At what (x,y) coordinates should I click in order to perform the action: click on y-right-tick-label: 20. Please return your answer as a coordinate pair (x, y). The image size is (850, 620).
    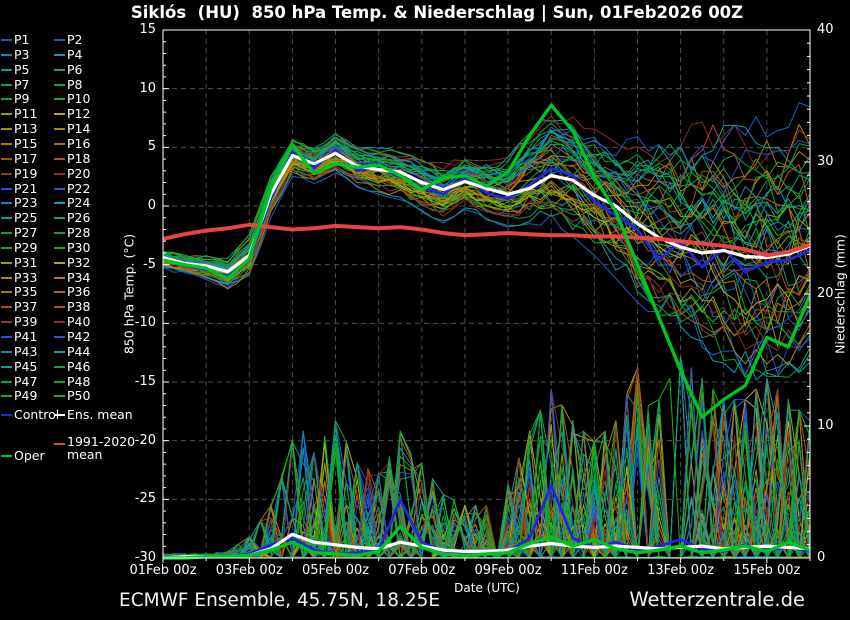
    Looking at the image, I should click on (825, 293).